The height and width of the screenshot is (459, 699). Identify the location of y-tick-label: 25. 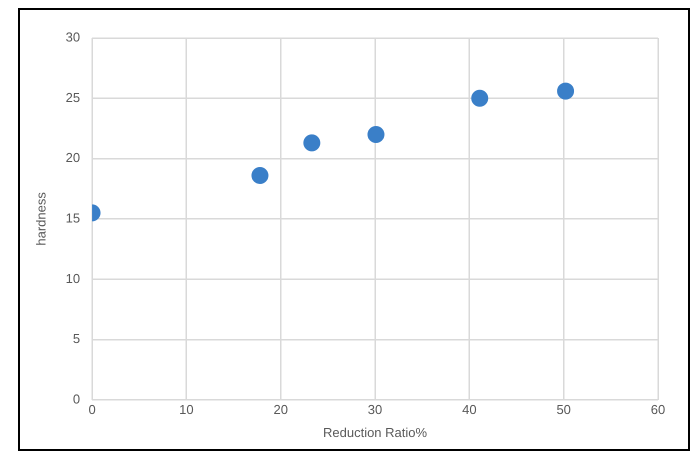
(73, 97).